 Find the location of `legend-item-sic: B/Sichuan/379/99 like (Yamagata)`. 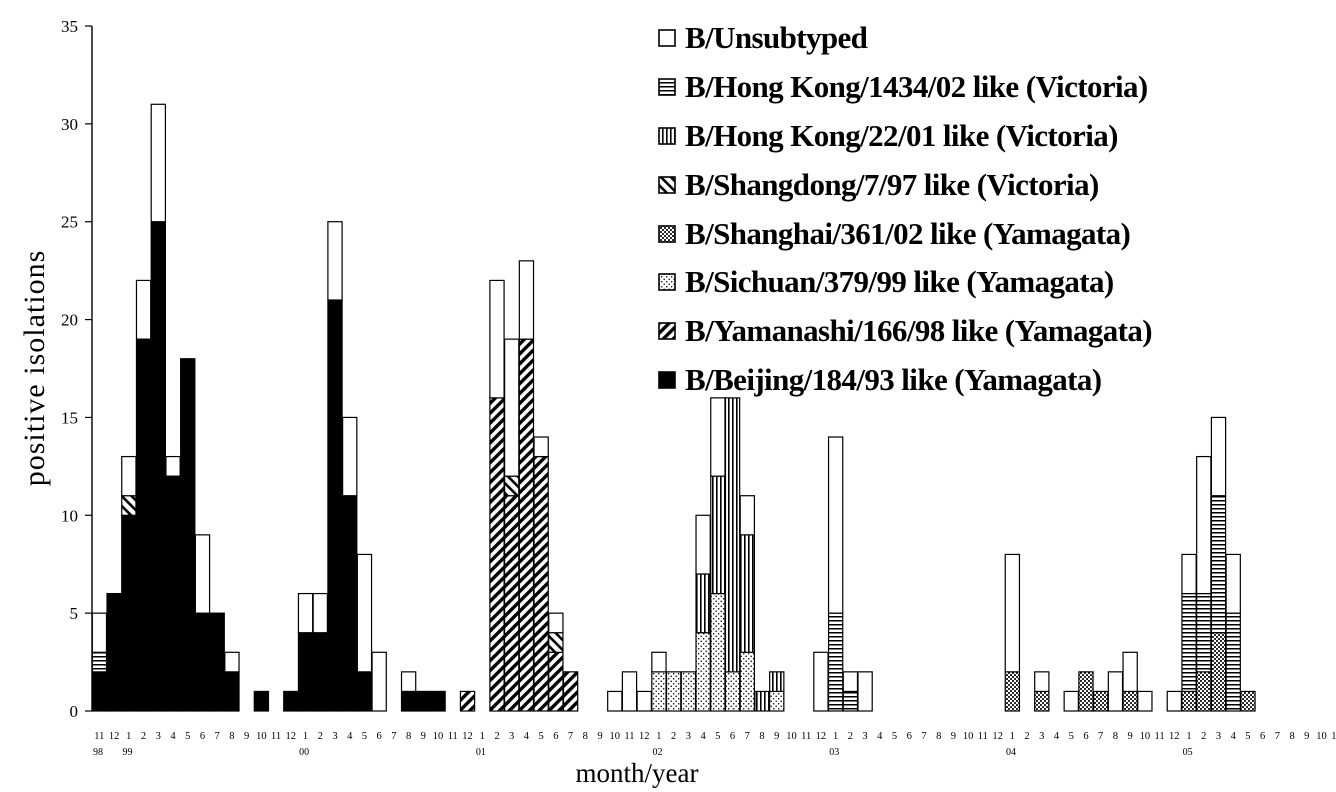

legend-item-sic: B/Sichuan/379/99 like (Yamagata) is located at coordinates (905, 282).